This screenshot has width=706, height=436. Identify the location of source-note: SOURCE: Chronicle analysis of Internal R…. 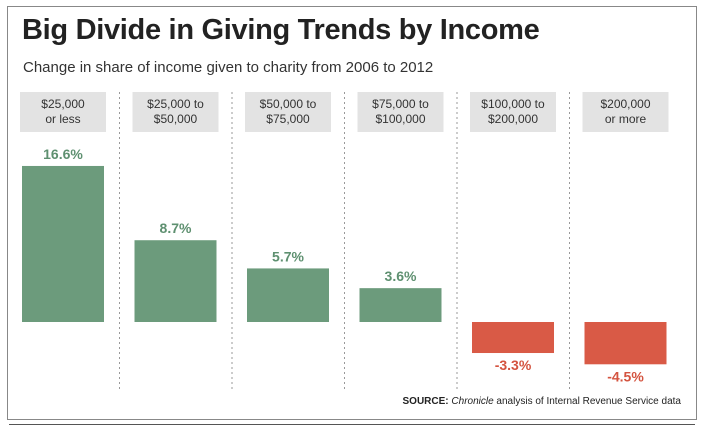
(542, 401).